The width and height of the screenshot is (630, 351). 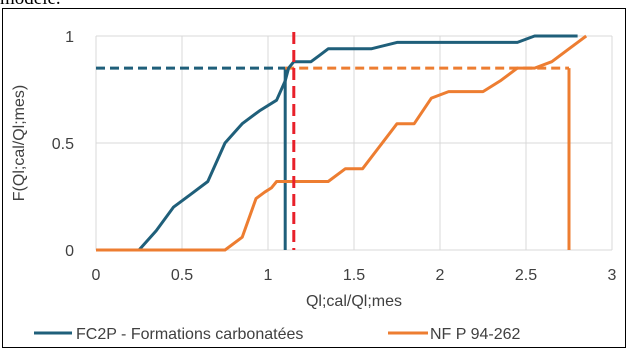 What do you see at coordinates (268, 275) in the screenshot?
I see `x-tick-label: 1` at bounding box center [268, 275].